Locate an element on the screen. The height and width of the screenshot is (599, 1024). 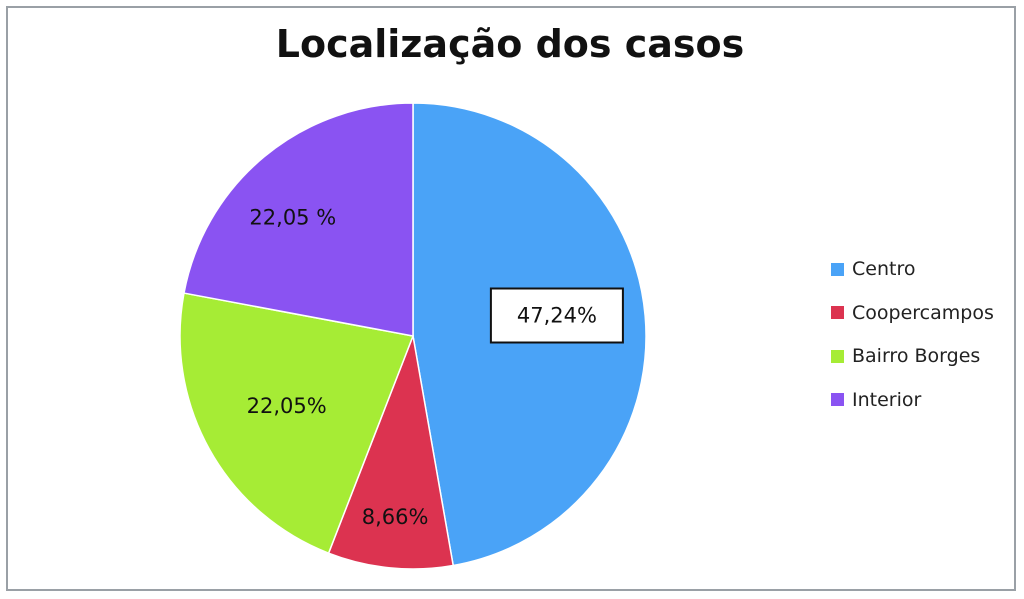
pie-slice-interior is located at coordinates (298, 219).